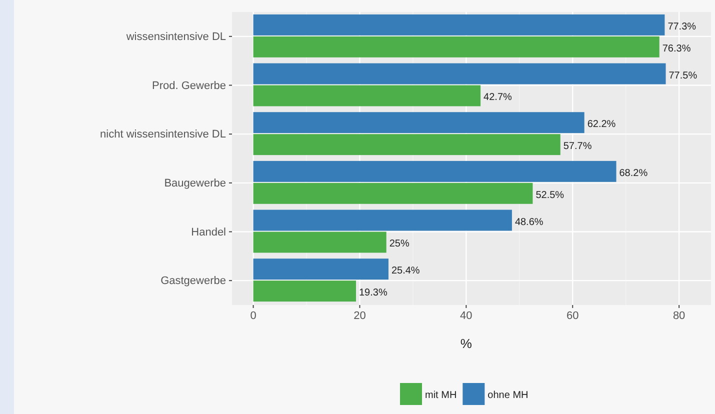 The height and width of the screenshot is (414, 715). I want to click on data-label: 76.3%, so click(676, 48).